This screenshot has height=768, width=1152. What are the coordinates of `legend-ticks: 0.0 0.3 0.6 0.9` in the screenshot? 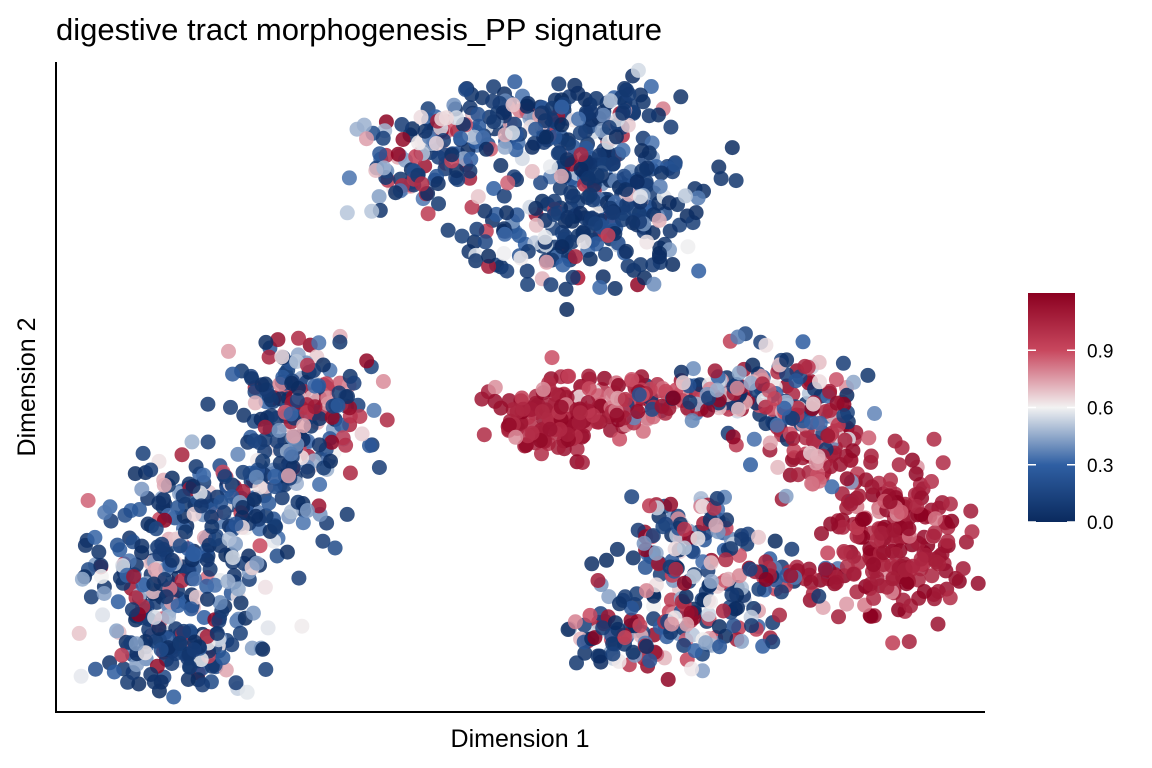 It's located at (1070, 437).